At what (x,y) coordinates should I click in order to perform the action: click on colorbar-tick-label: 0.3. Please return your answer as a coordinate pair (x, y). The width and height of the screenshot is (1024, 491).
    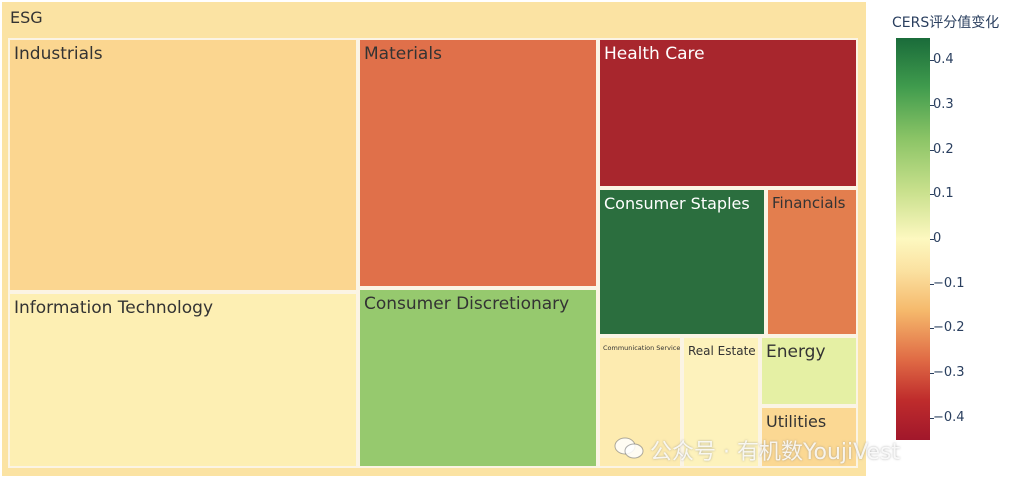
    Looking at the image, I should click on (943, 104).